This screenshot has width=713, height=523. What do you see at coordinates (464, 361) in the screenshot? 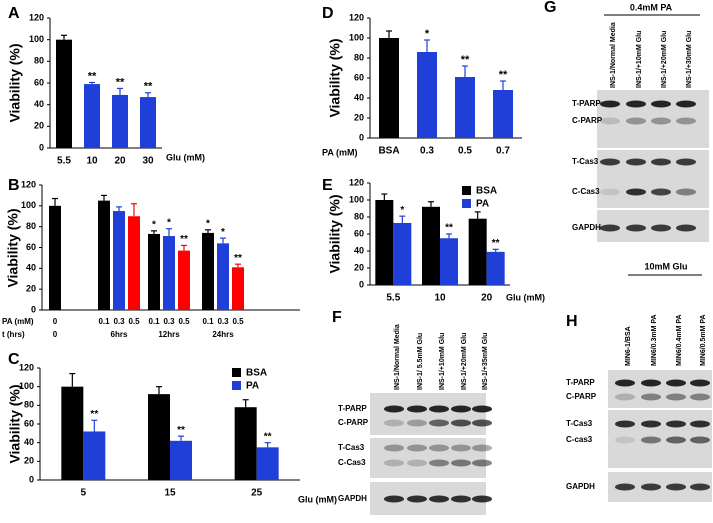
I see `lane-label: INS-1/+20mM Glu` at bounding box center [464, 361].